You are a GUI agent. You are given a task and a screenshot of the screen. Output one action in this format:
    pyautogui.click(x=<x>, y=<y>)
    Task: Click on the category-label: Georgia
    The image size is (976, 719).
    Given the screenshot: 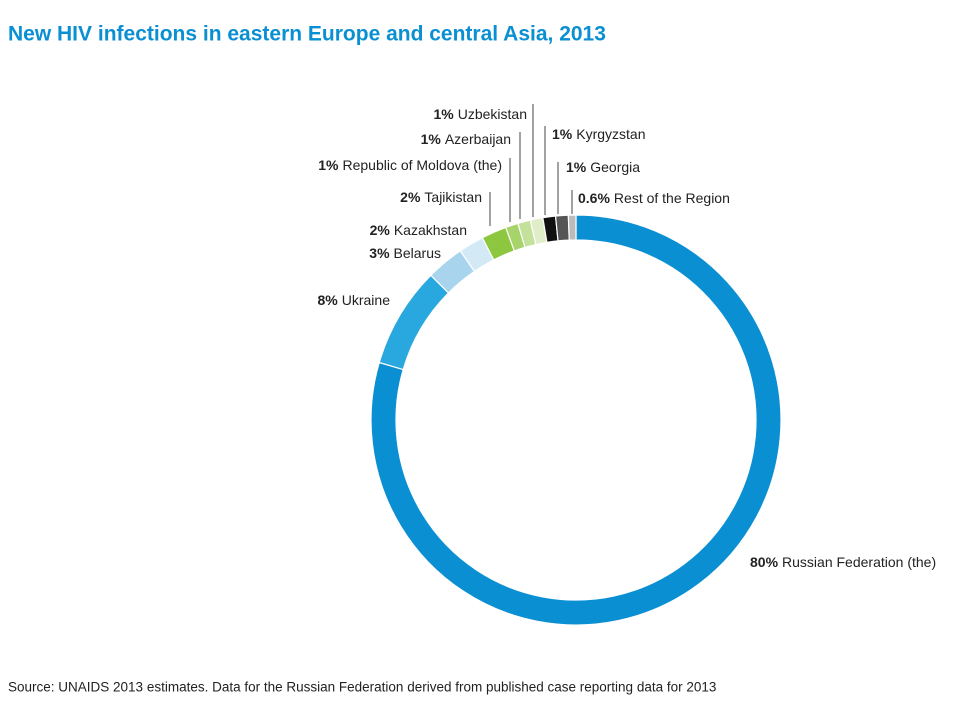 What is the action you would take?
    pyautogui.click(x=615, y=167)
    